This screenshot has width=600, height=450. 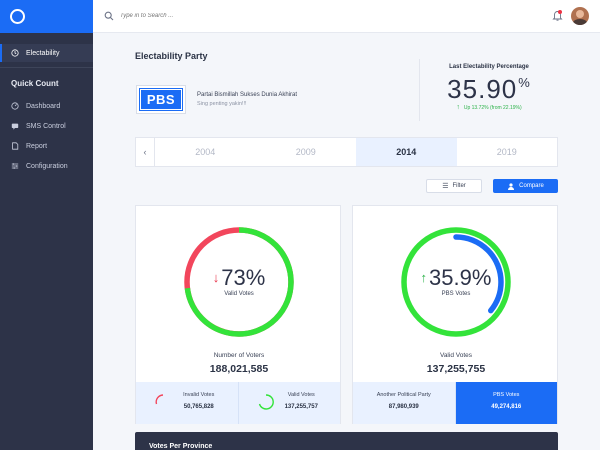 I want to click on tab-2019: 2019, so click(x=506, y=152).